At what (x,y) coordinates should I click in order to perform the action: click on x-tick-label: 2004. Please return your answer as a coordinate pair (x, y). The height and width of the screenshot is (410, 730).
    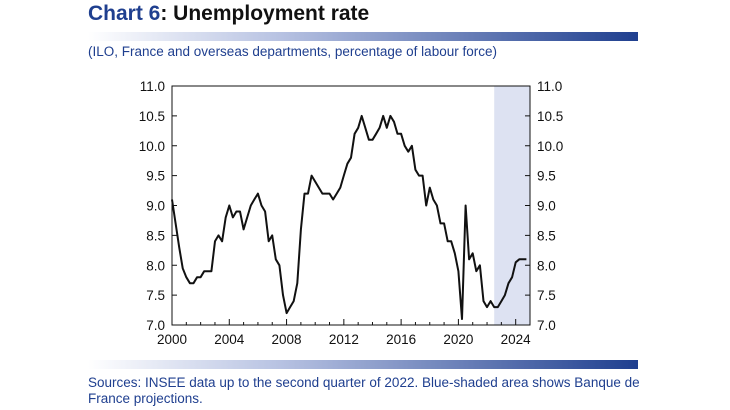
    Looking at the image, I should click on (229, 339).